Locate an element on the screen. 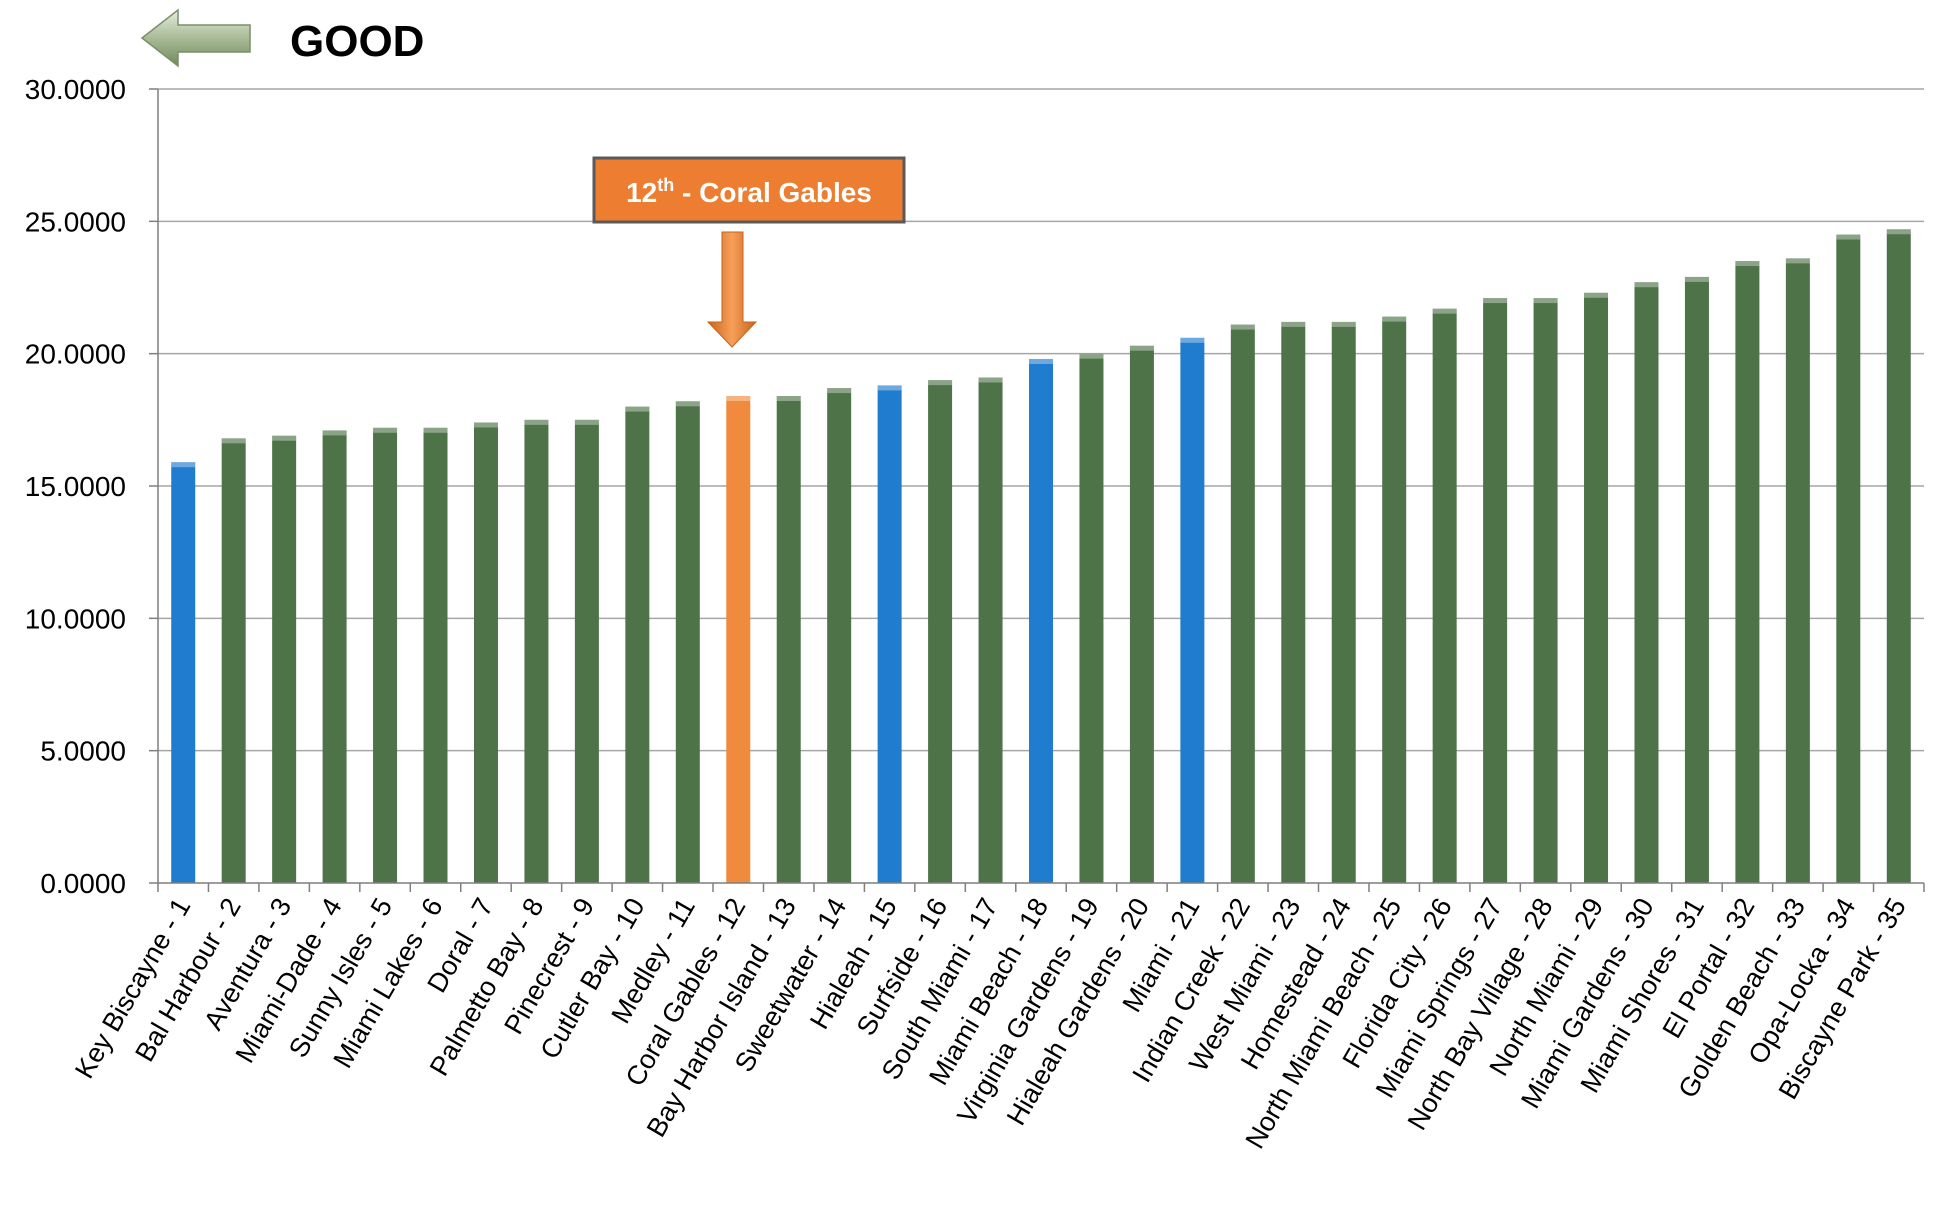  good-arrow-icon is located at coordinates (195, 38).